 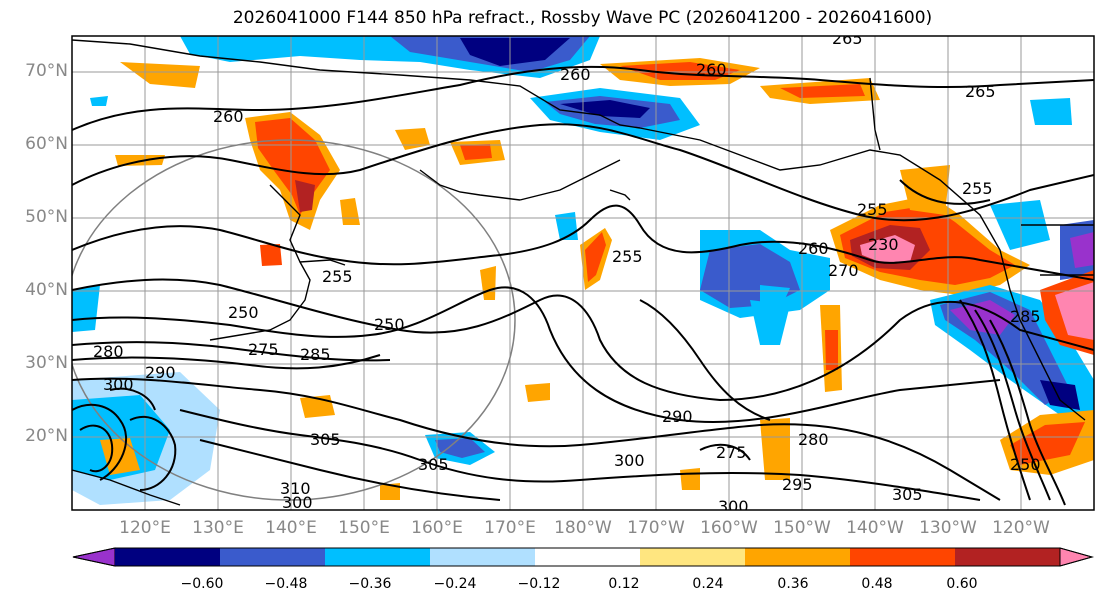 What do you see at coordinates (797, 484) in the screenshot?
I see `contour-label: 295` at bounding box center [797, 484].